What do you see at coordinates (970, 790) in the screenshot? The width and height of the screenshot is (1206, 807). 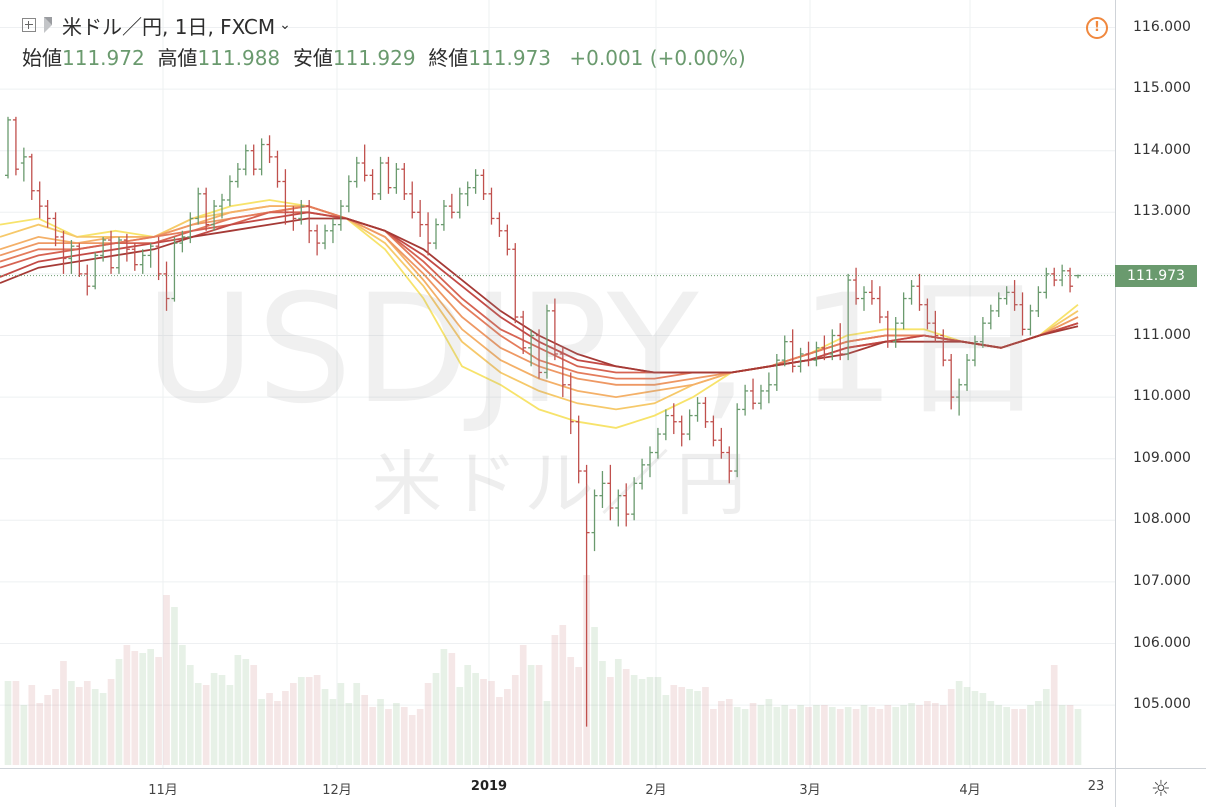 I see `time-tick-label: 4月` at bounding box center [970, 790].